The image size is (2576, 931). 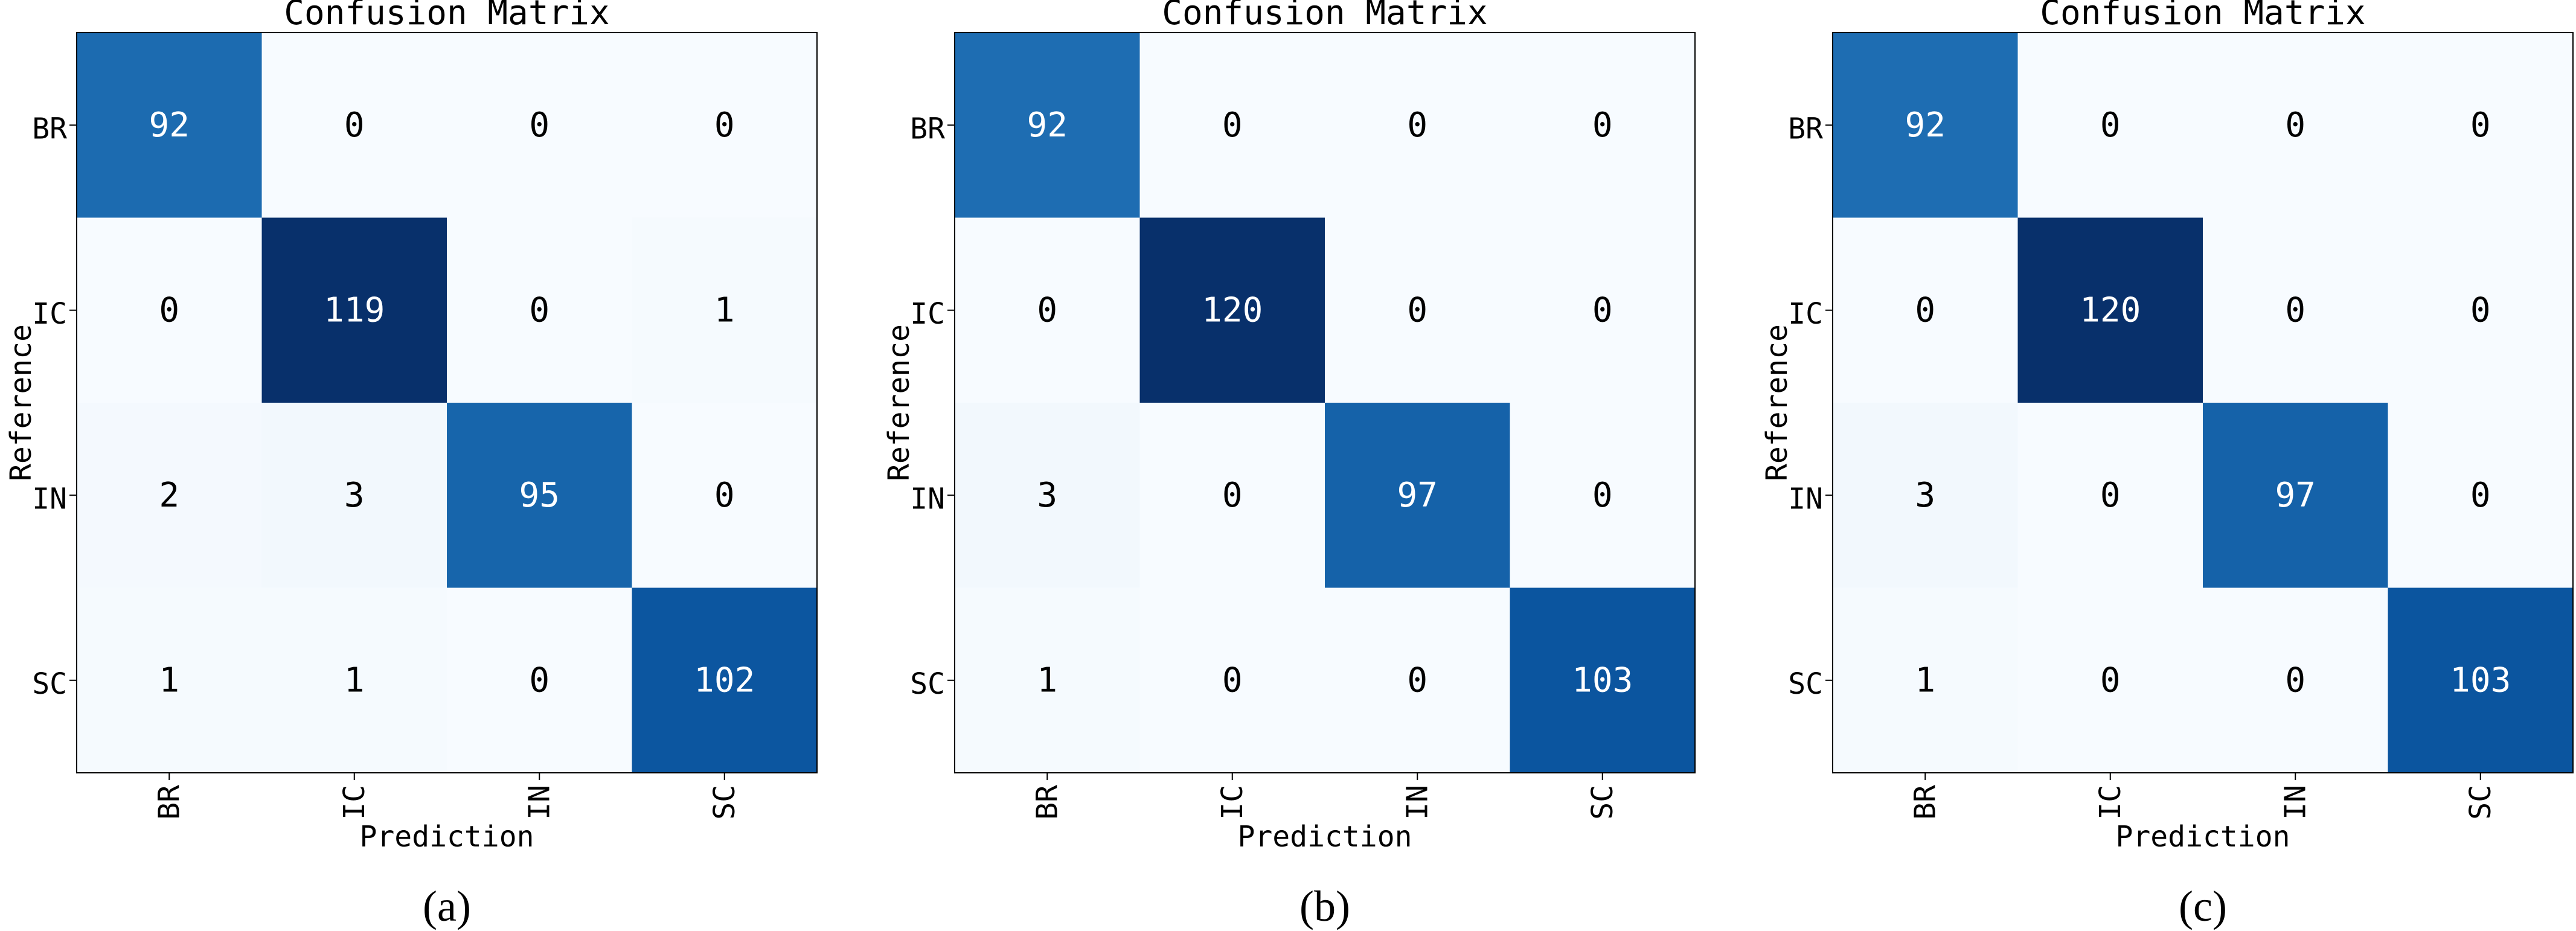 I want to click on cell-value-label: 102, so click(x=724, y=680).